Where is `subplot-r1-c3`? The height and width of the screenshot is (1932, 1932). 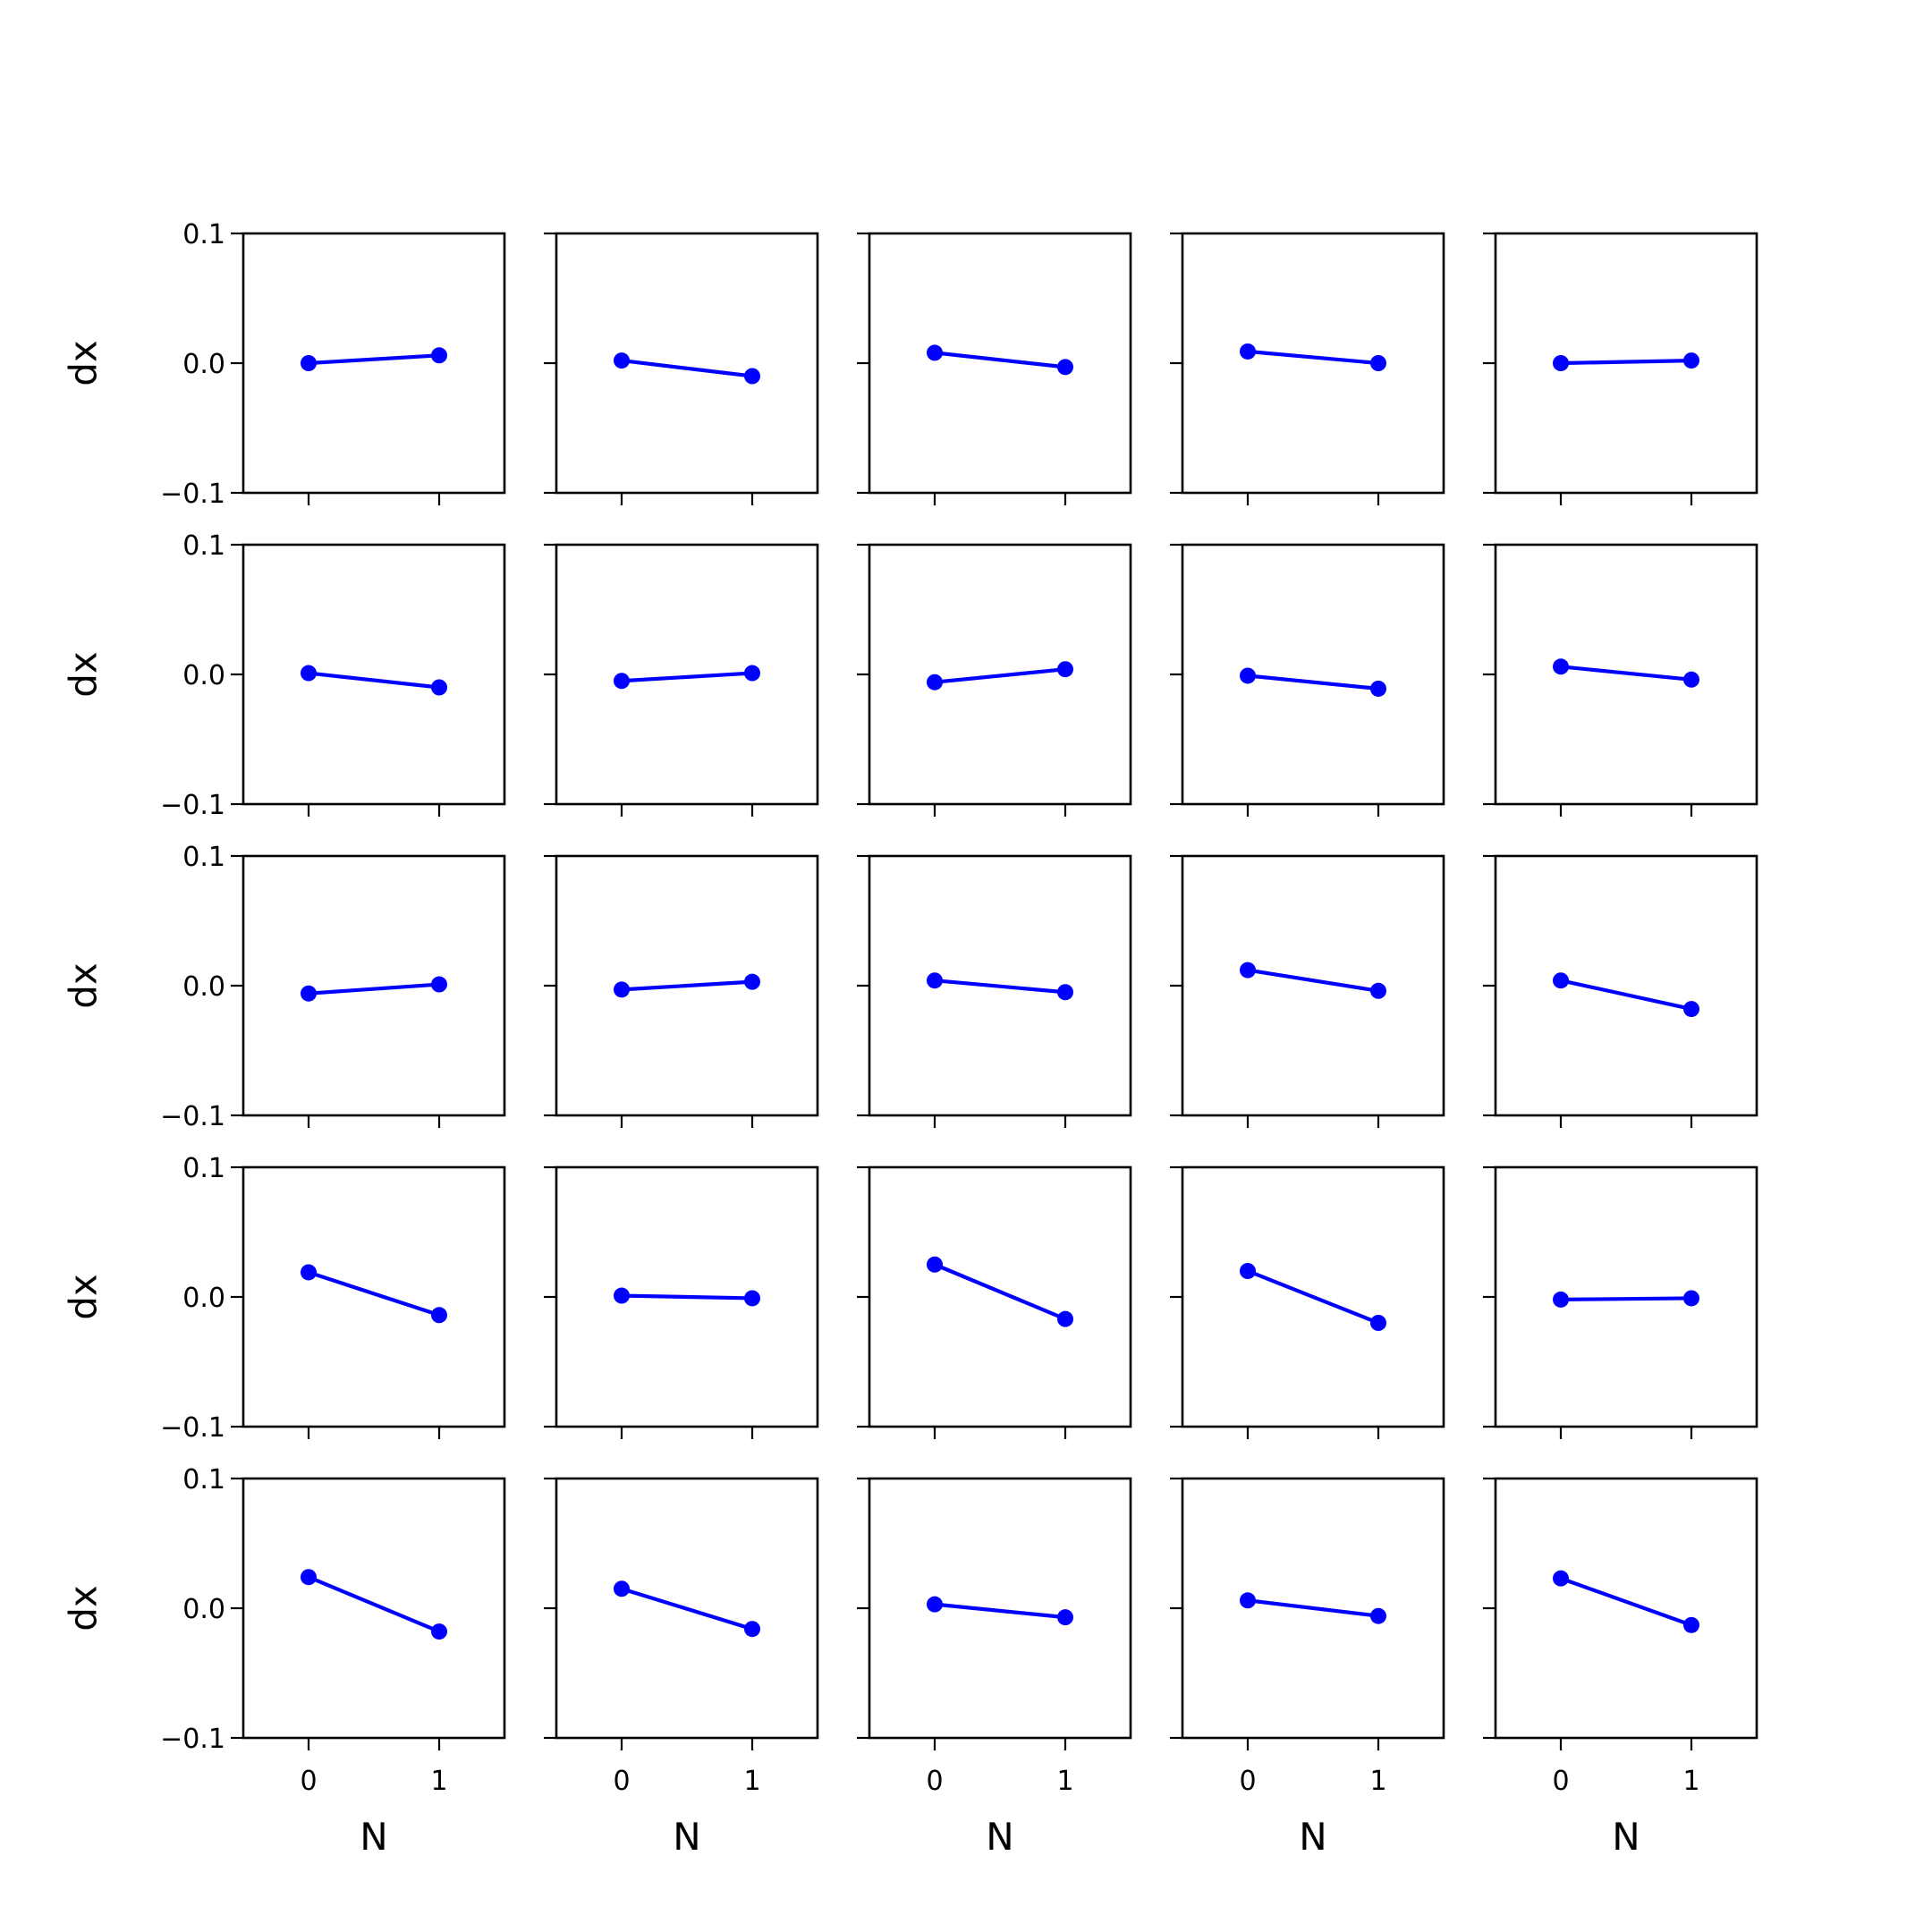
subplot-r1-c3 is located at coordinates (994, 368).